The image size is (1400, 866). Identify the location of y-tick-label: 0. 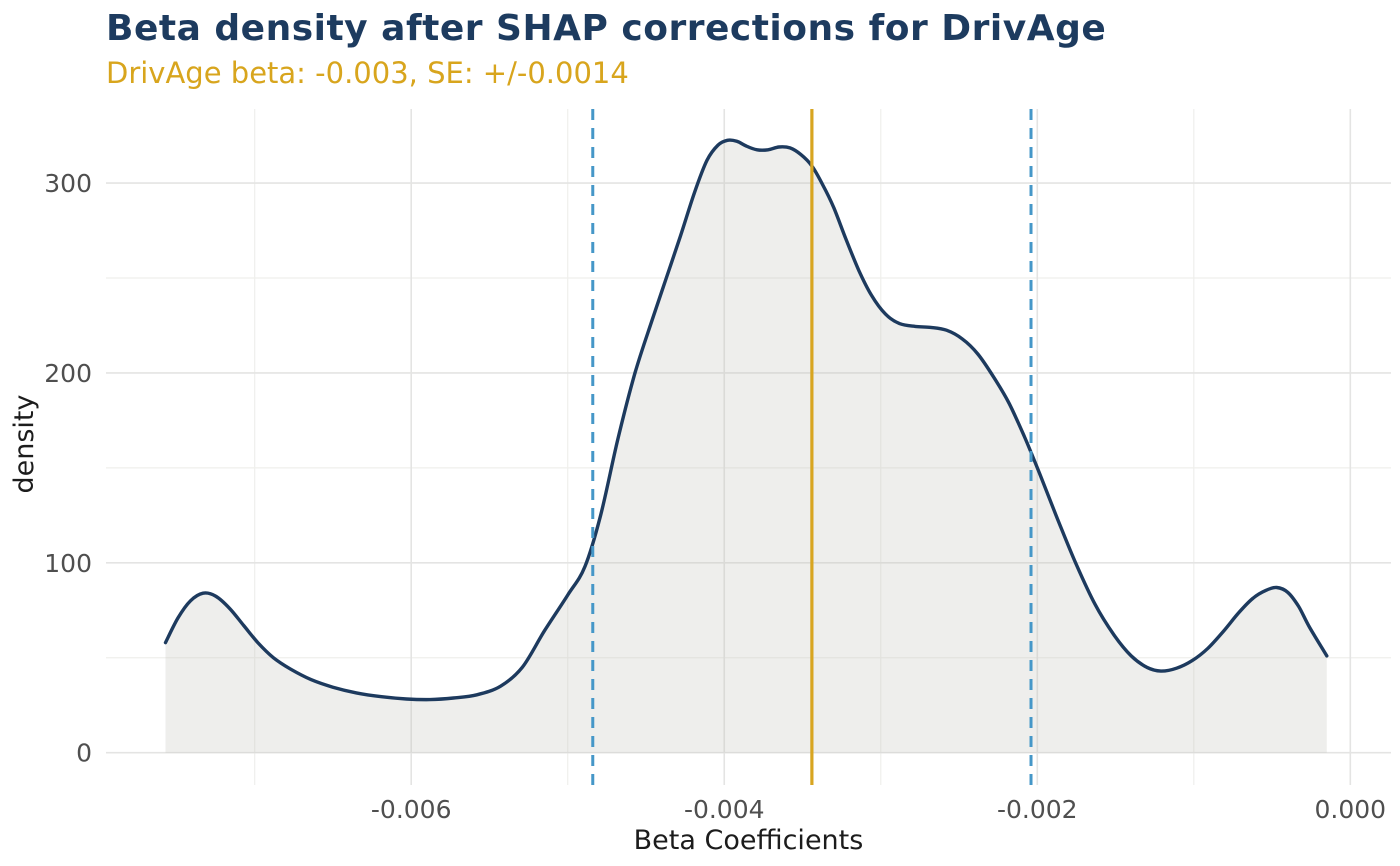
(84, 753).